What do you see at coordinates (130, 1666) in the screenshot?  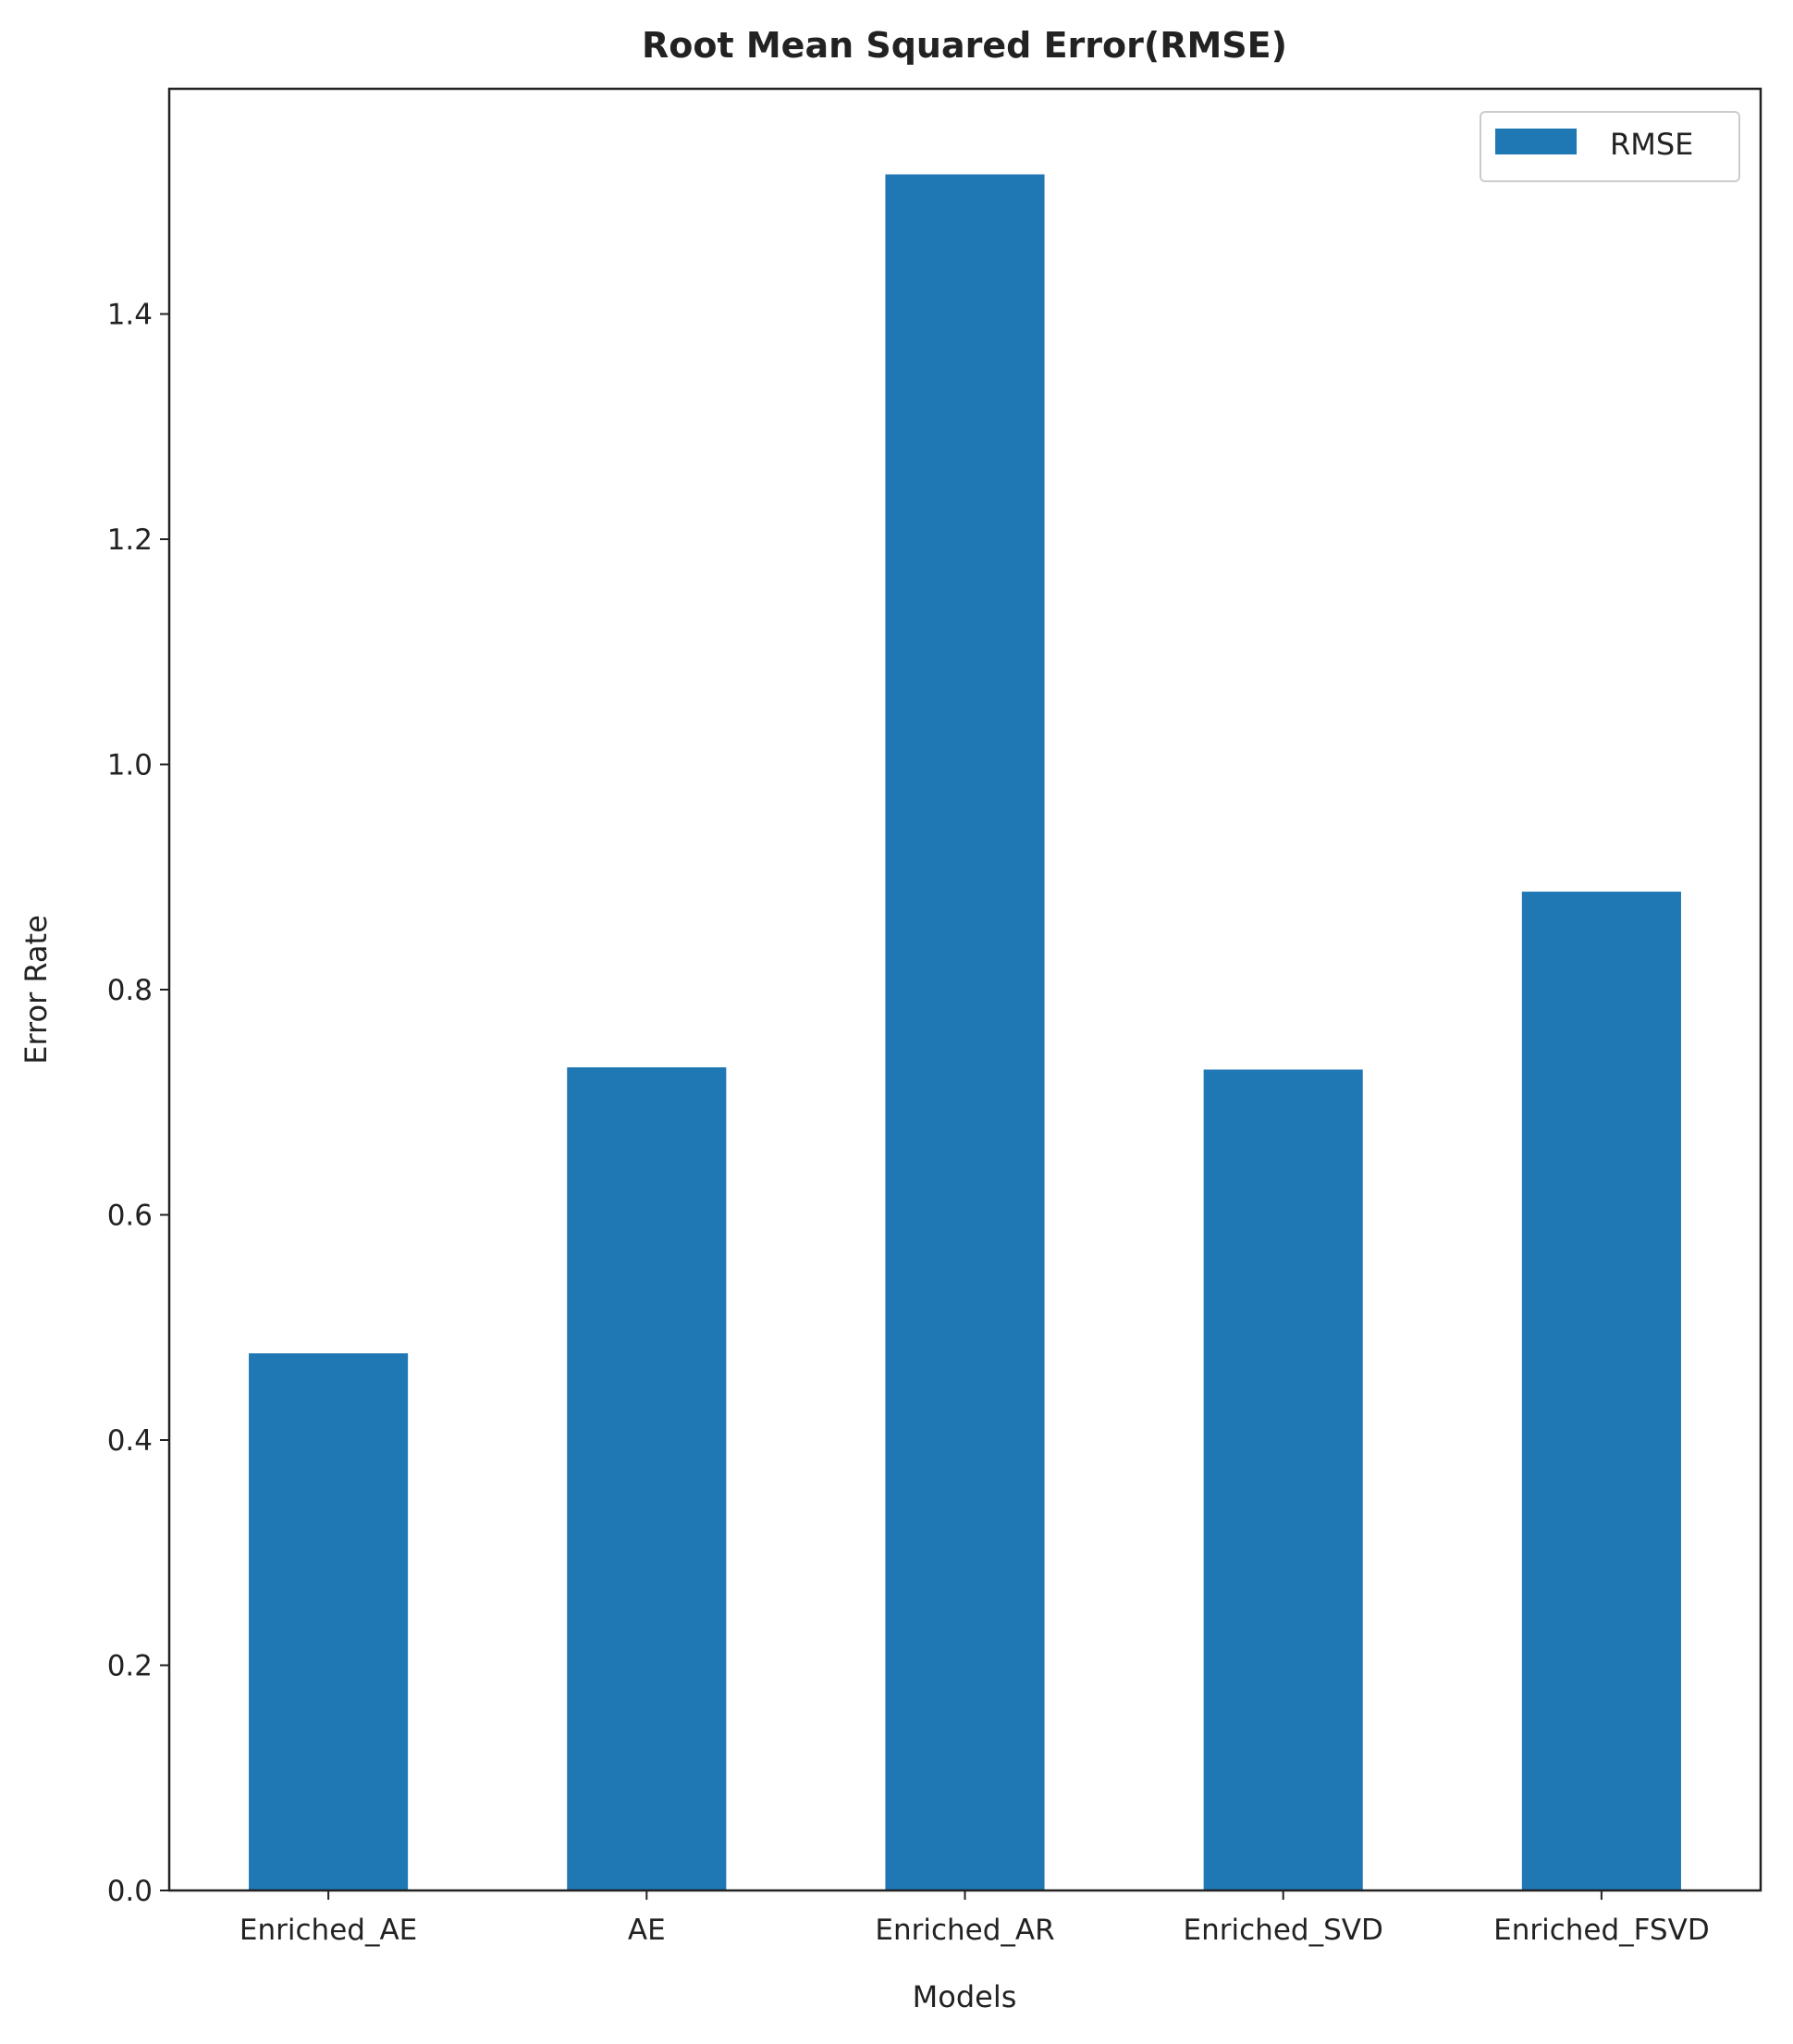 I see `y-tick-label: 0.2` at bounding box center [130, 1666].